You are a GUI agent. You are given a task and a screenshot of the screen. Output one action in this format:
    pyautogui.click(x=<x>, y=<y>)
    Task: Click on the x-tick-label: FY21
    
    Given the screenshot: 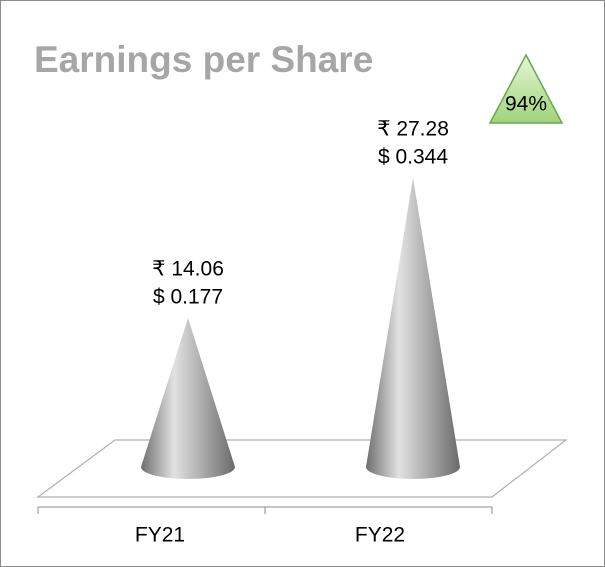 What is the action you would take?
    pyautogui.click(x=160, y=535)
    